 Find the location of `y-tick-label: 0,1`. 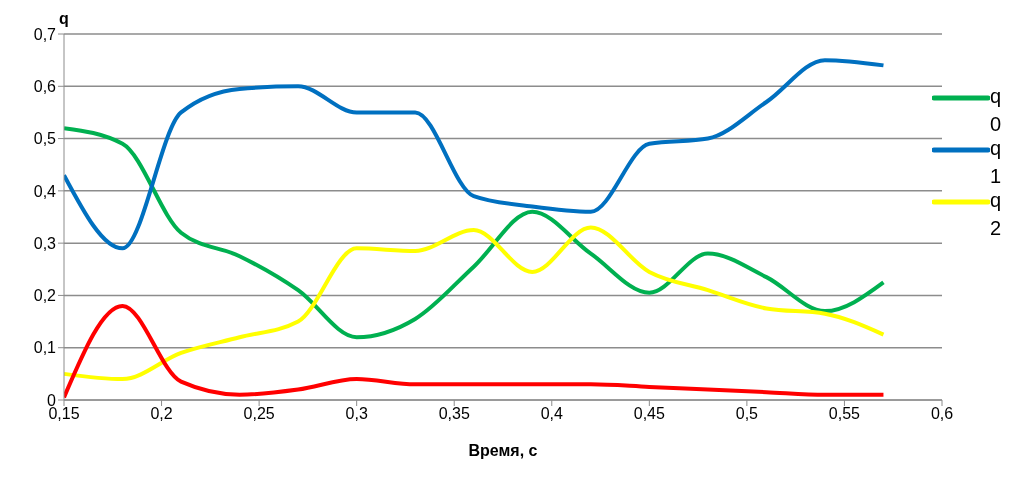

y-tick-label: 0,1 is located at coordinates (45, 348).